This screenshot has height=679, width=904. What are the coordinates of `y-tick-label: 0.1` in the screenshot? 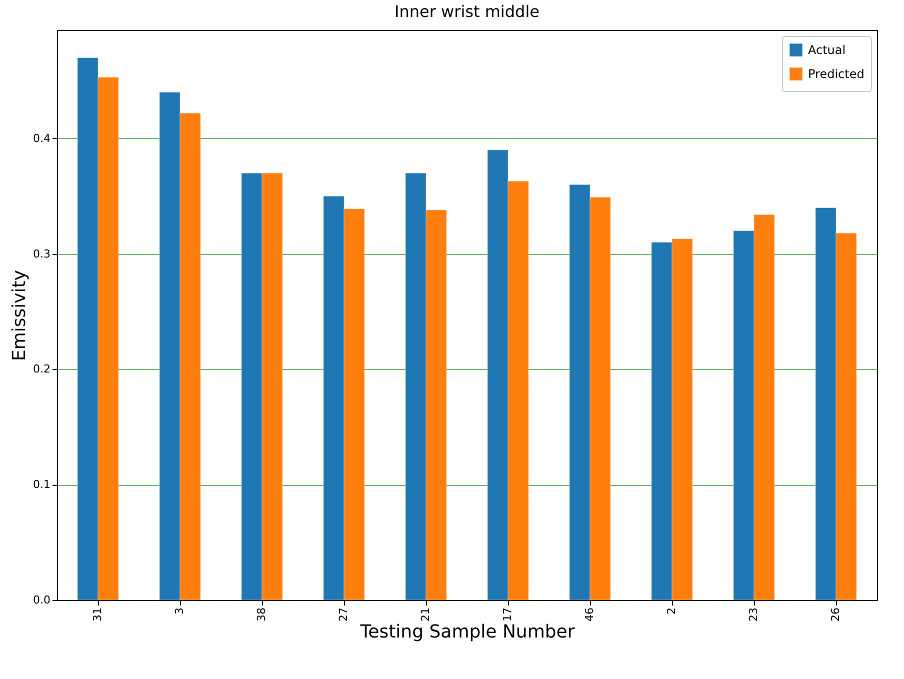 It's located at (41, 485).